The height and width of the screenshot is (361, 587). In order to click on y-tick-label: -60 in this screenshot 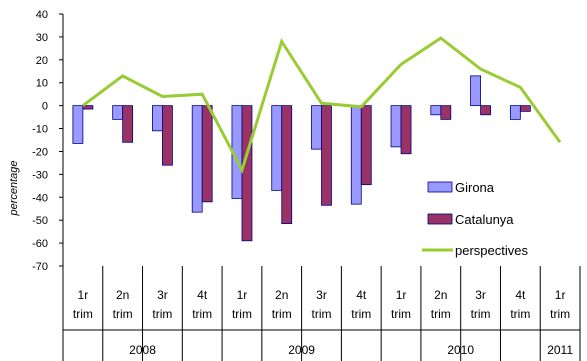, I will do `click(40, 244)`.